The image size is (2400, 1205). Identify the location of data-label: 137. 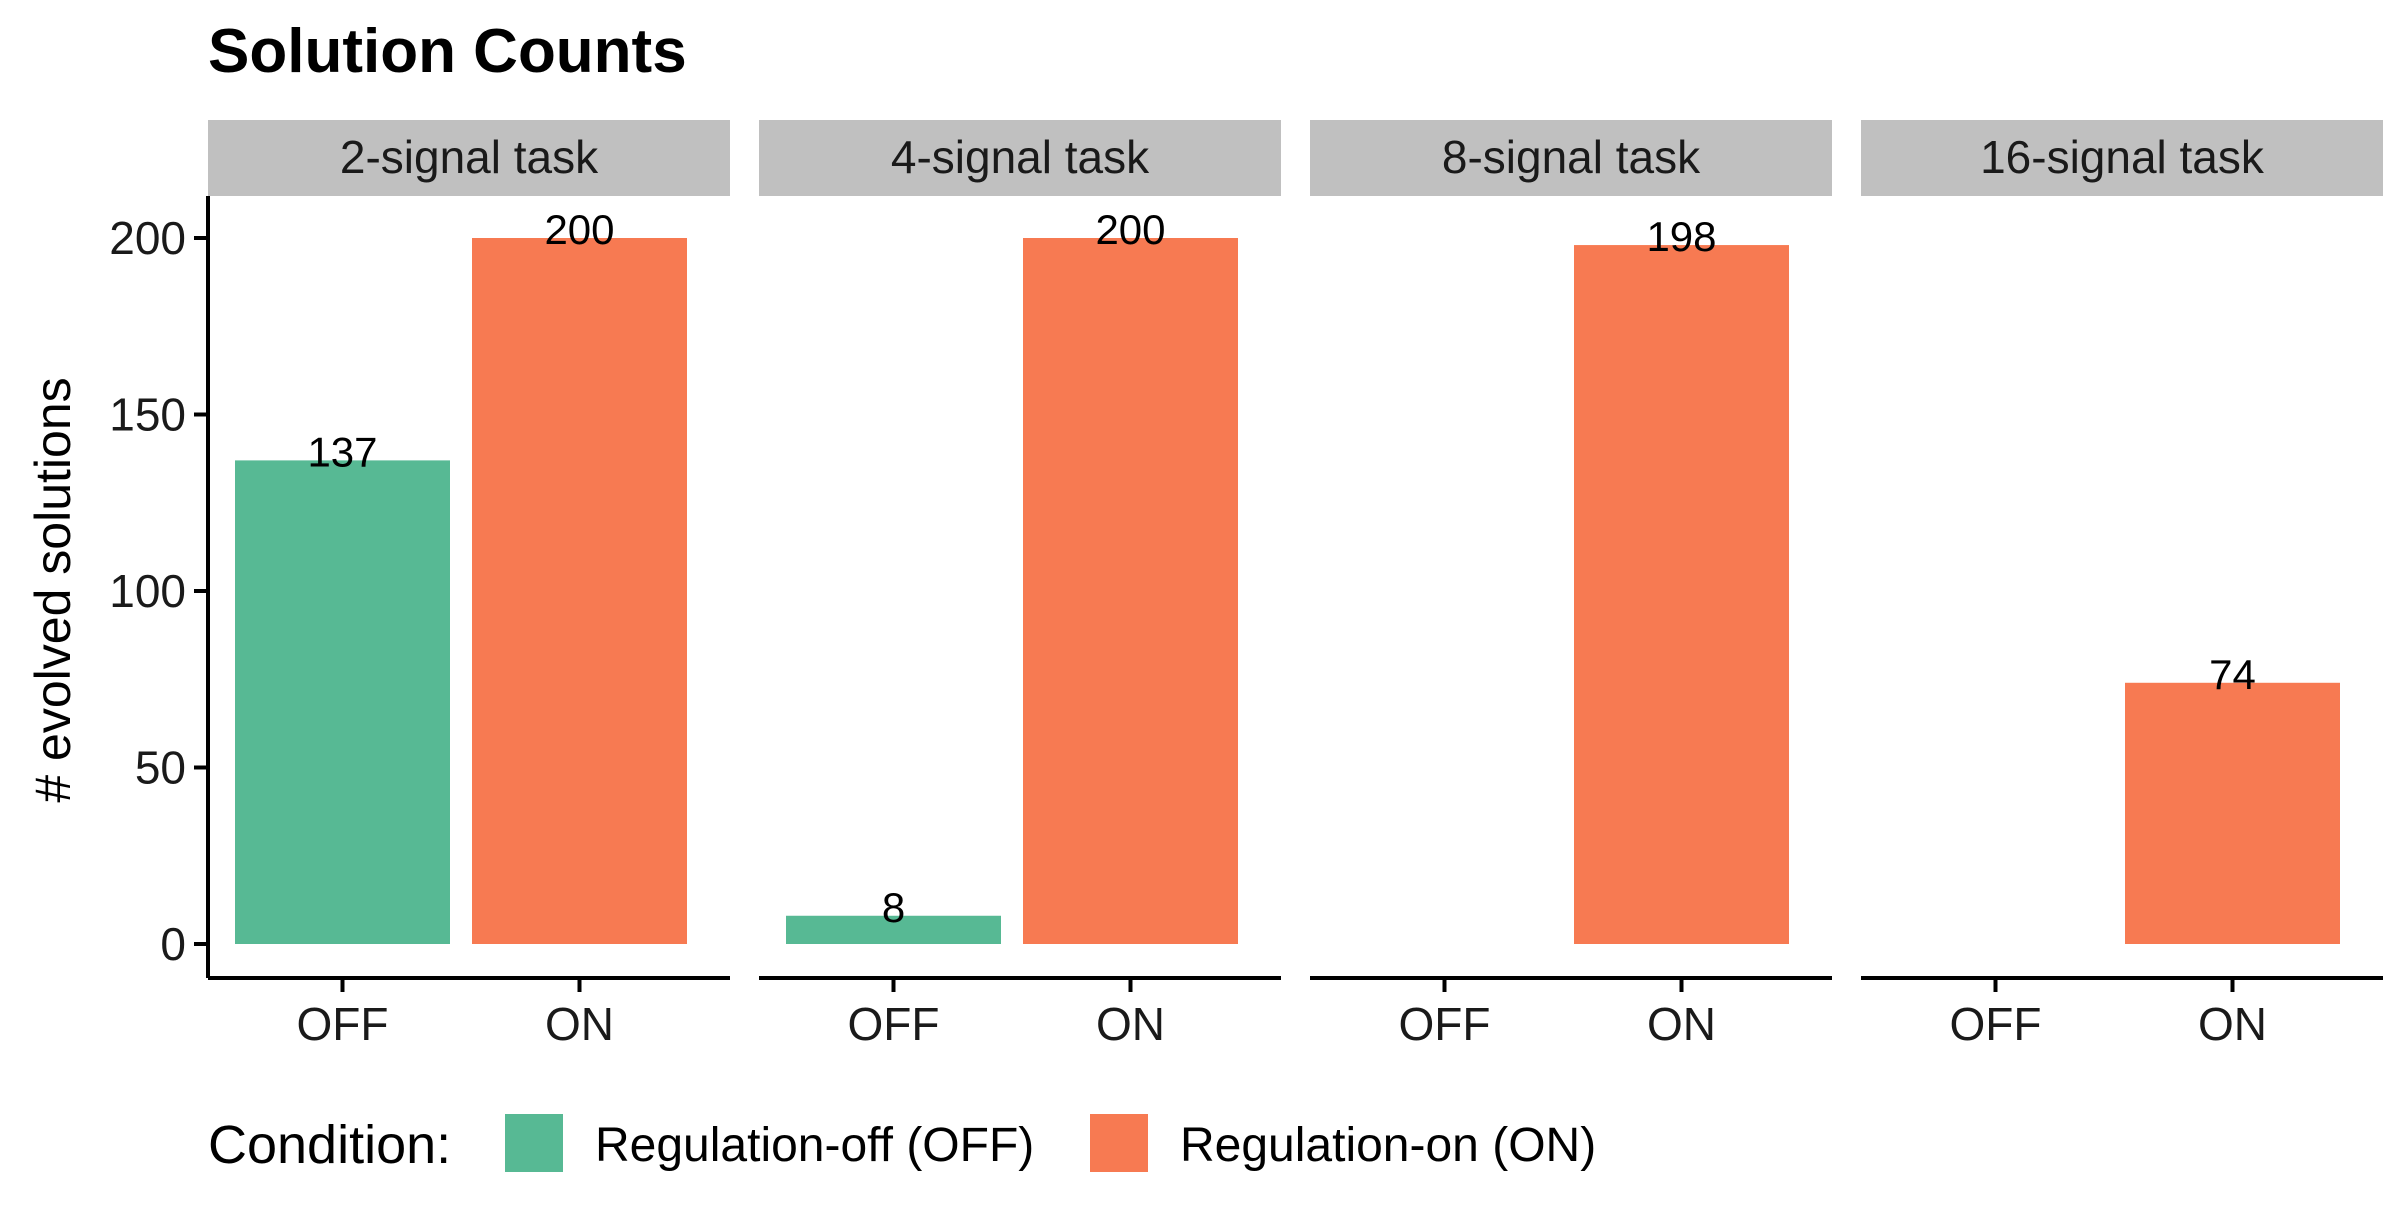
(342, 451).